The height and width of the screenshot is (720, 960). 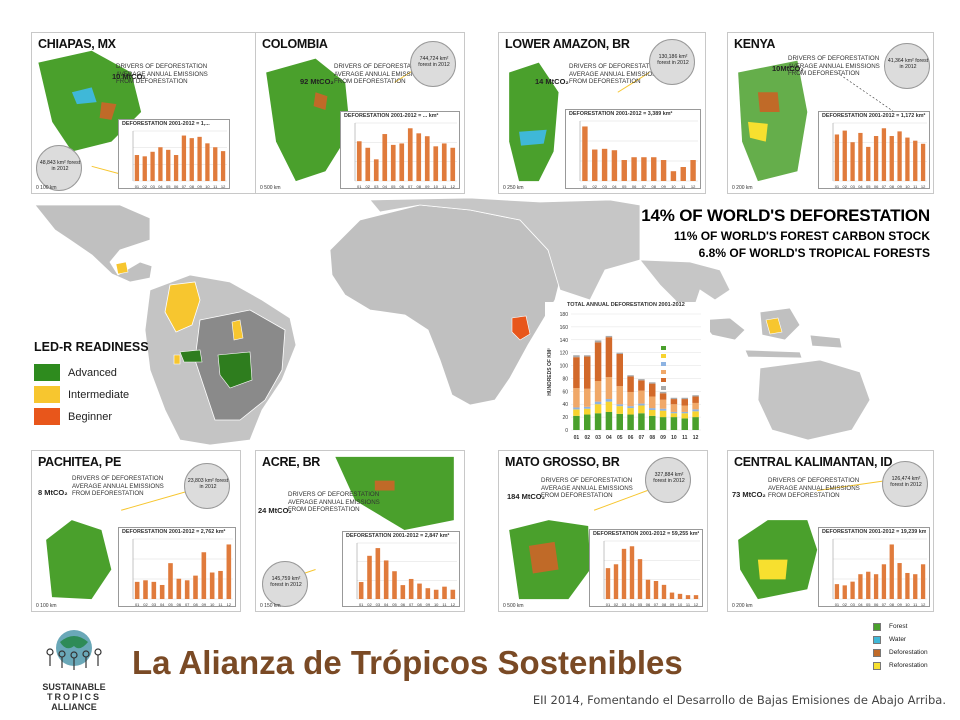 What do you see at coordinates (237, 330) in the screenshot?
I see `lower-amazon-region` at bounding box center [237, 330].